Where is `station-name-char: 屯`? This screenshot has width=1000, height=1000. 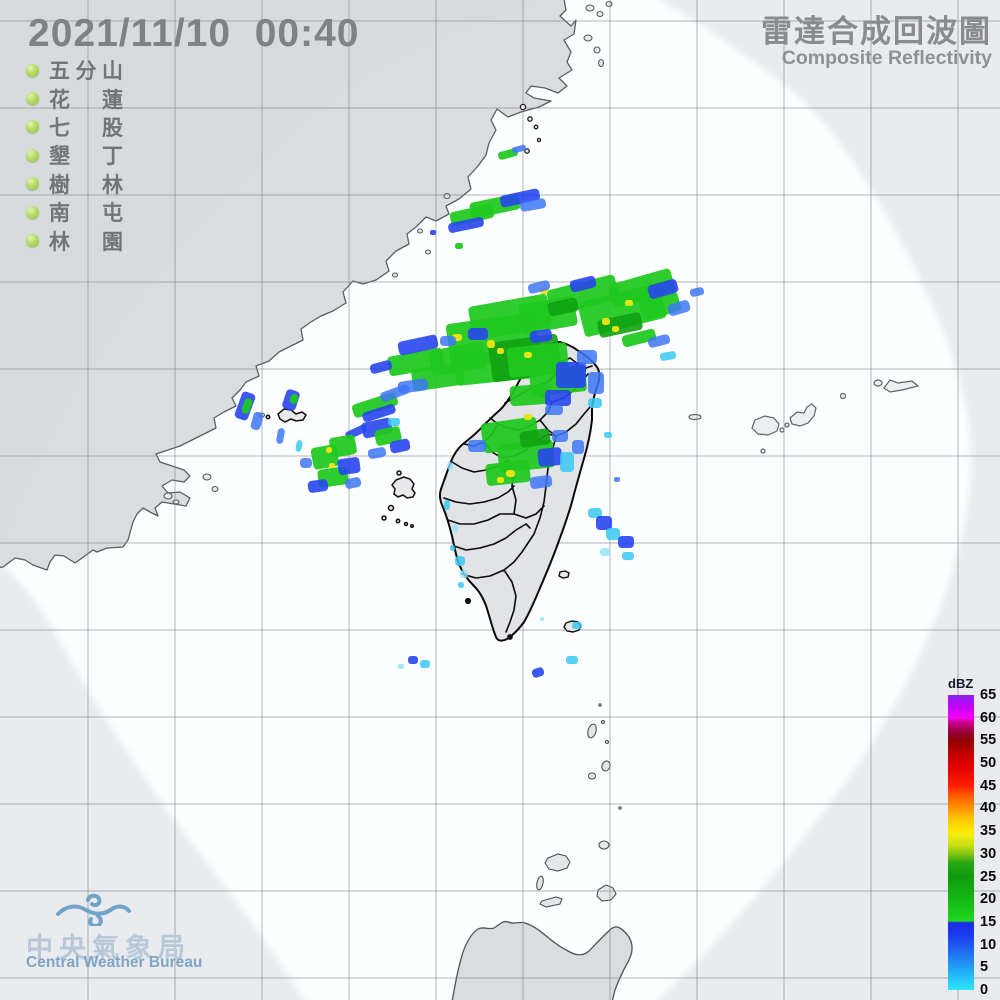
station-name-char: 屯 is located at coordinates (112, 214).